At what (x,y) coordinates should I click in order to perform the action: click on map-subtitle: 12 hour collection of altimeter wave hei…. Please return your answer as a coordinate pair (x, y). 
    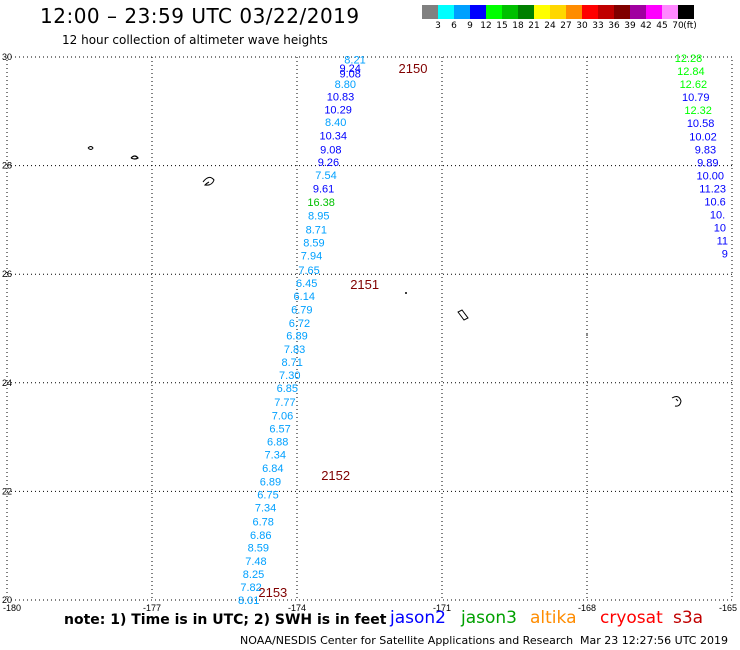
    Looking at the image, I should click on (195, 40).